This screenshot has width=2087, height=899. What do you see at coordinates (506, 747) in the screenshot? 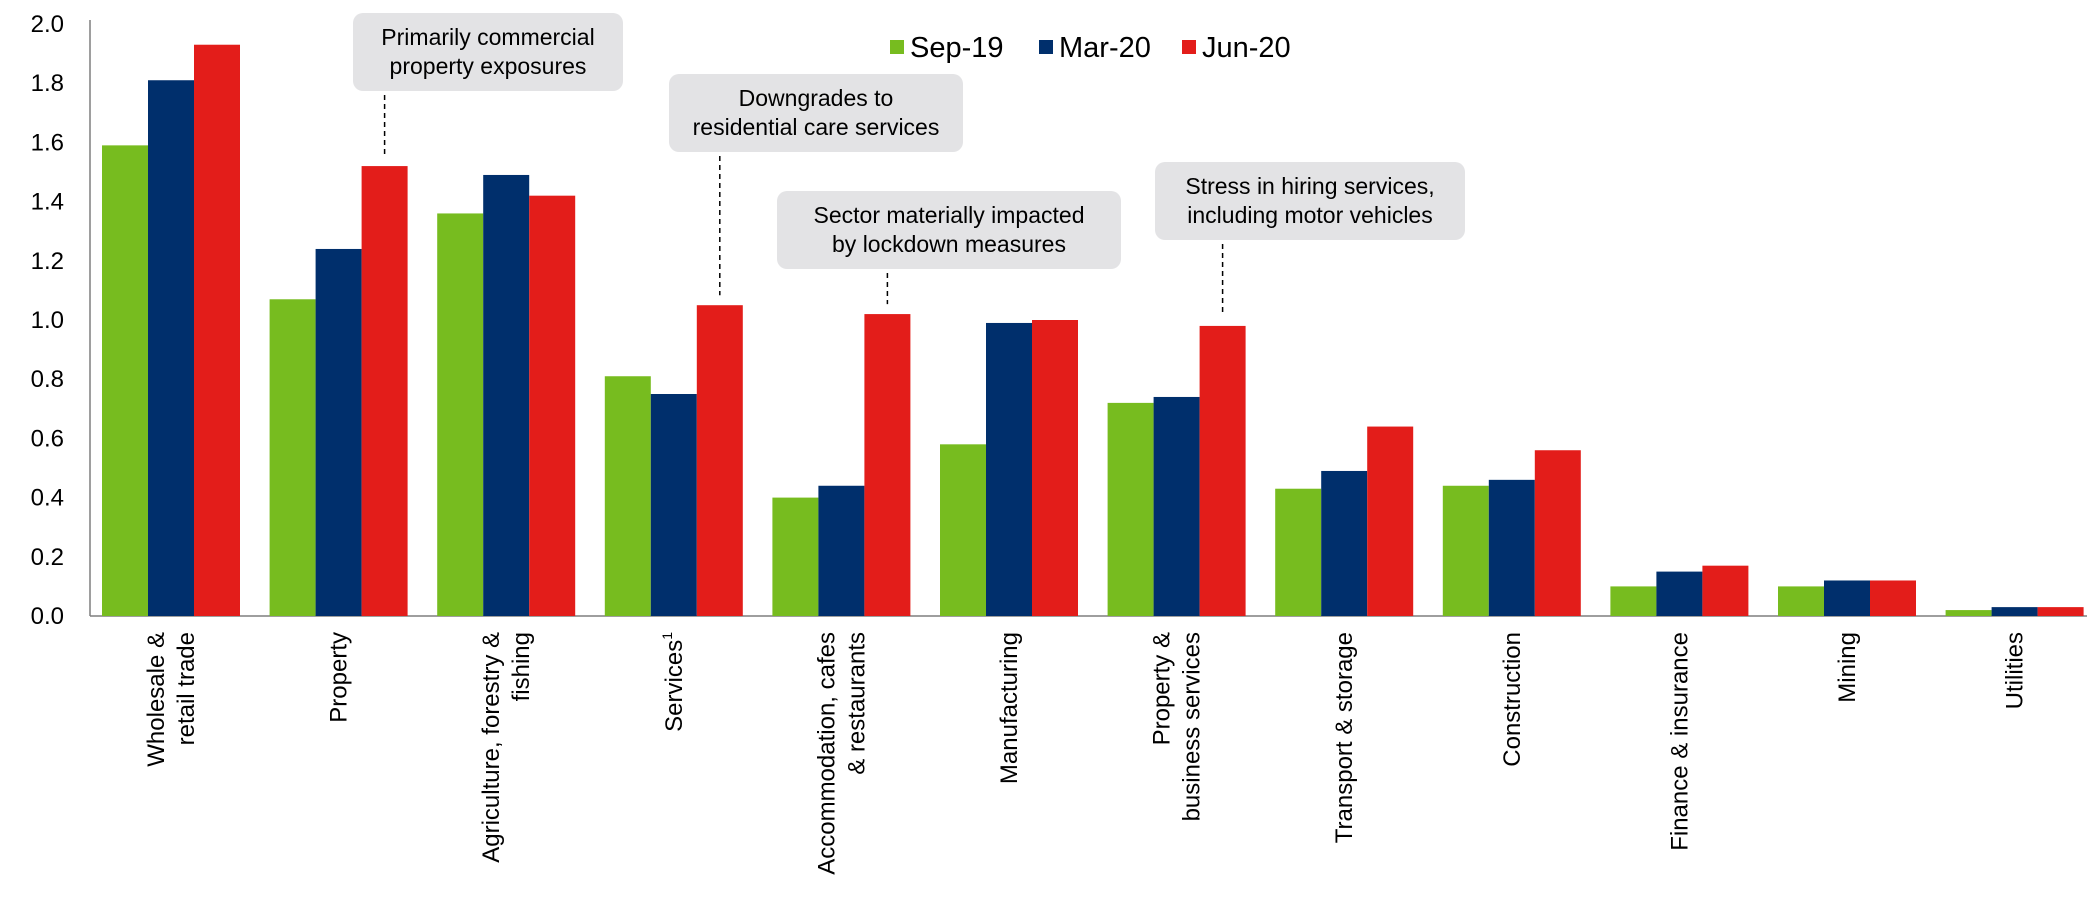
I see `category-label: Agriculture, forestry & fishing` at bounding box center [506, 747].